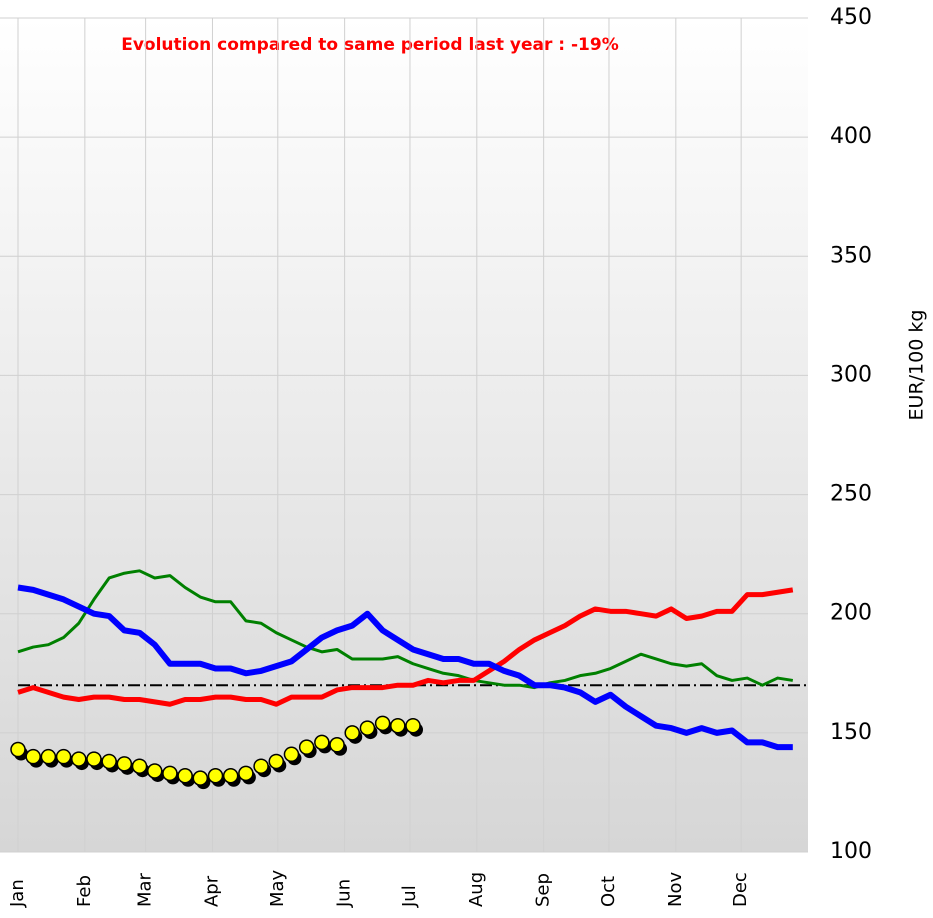  I want to click on x-tick-label: Nov, so click(675, 889).